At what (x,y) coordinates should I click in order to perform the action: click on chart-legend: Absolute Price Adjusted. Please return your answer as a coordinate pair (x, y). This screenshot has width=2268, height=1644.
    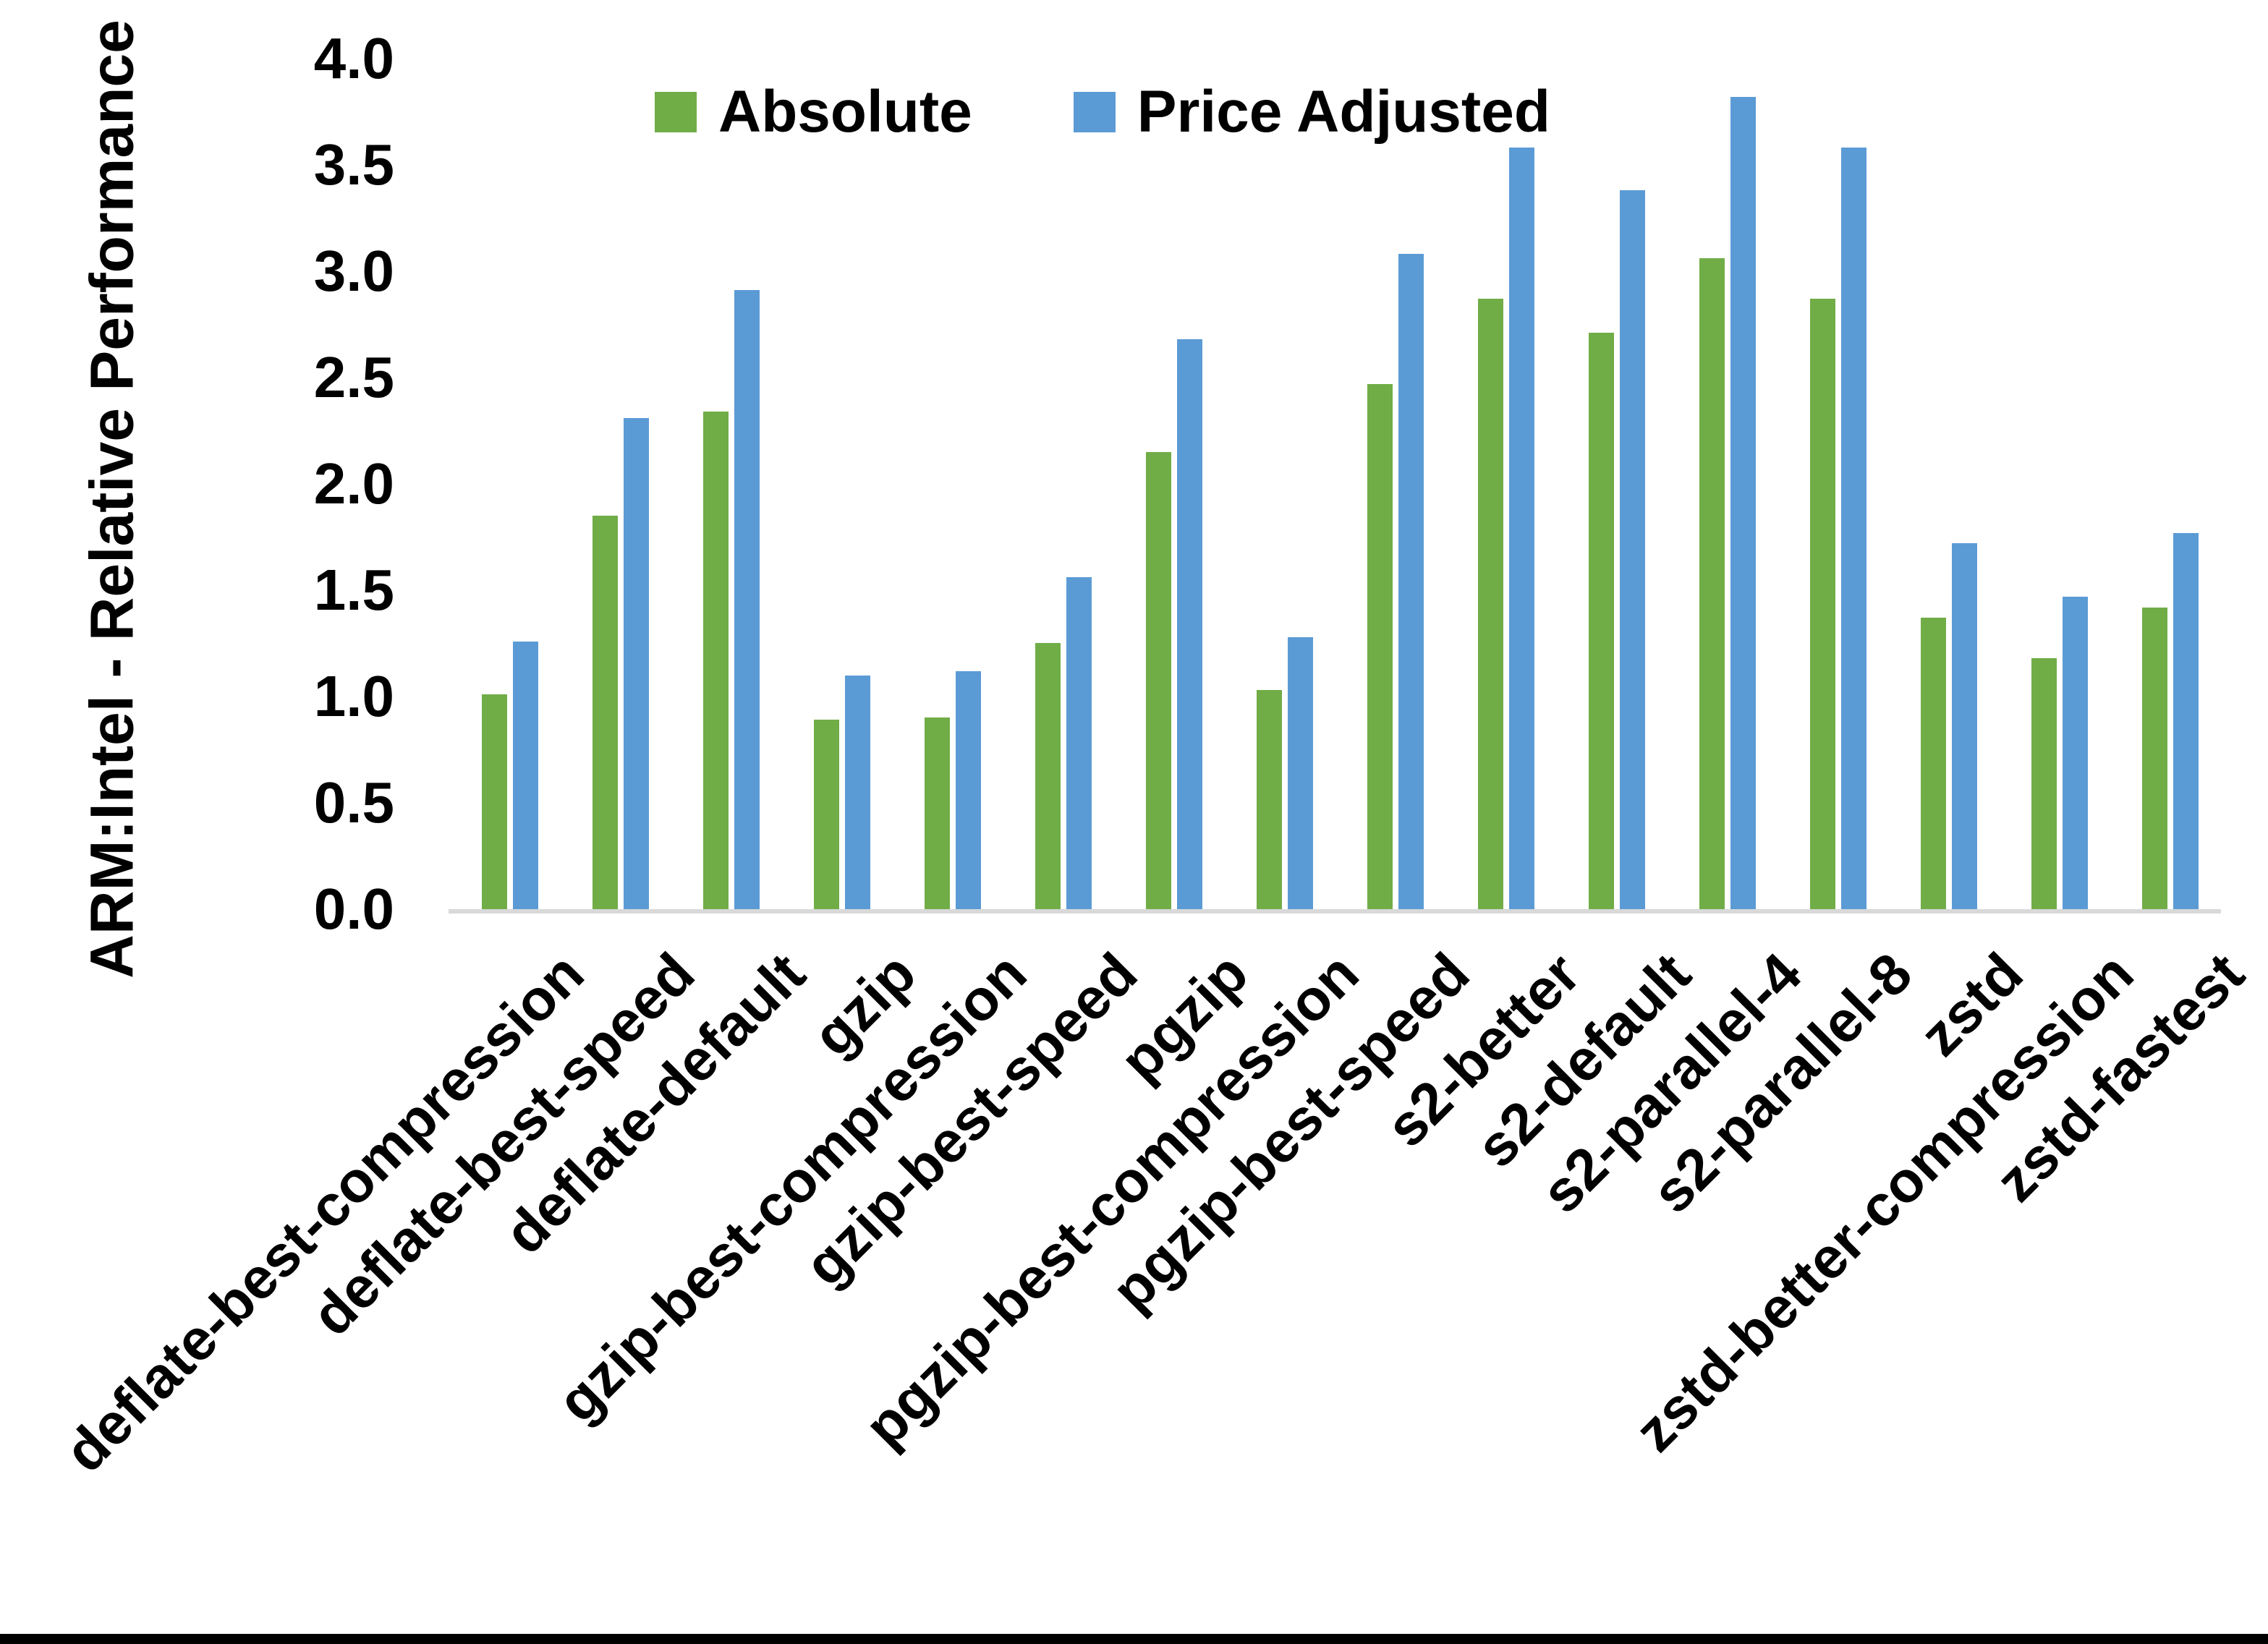
    Looking at the image, I should click on (1102, 112).